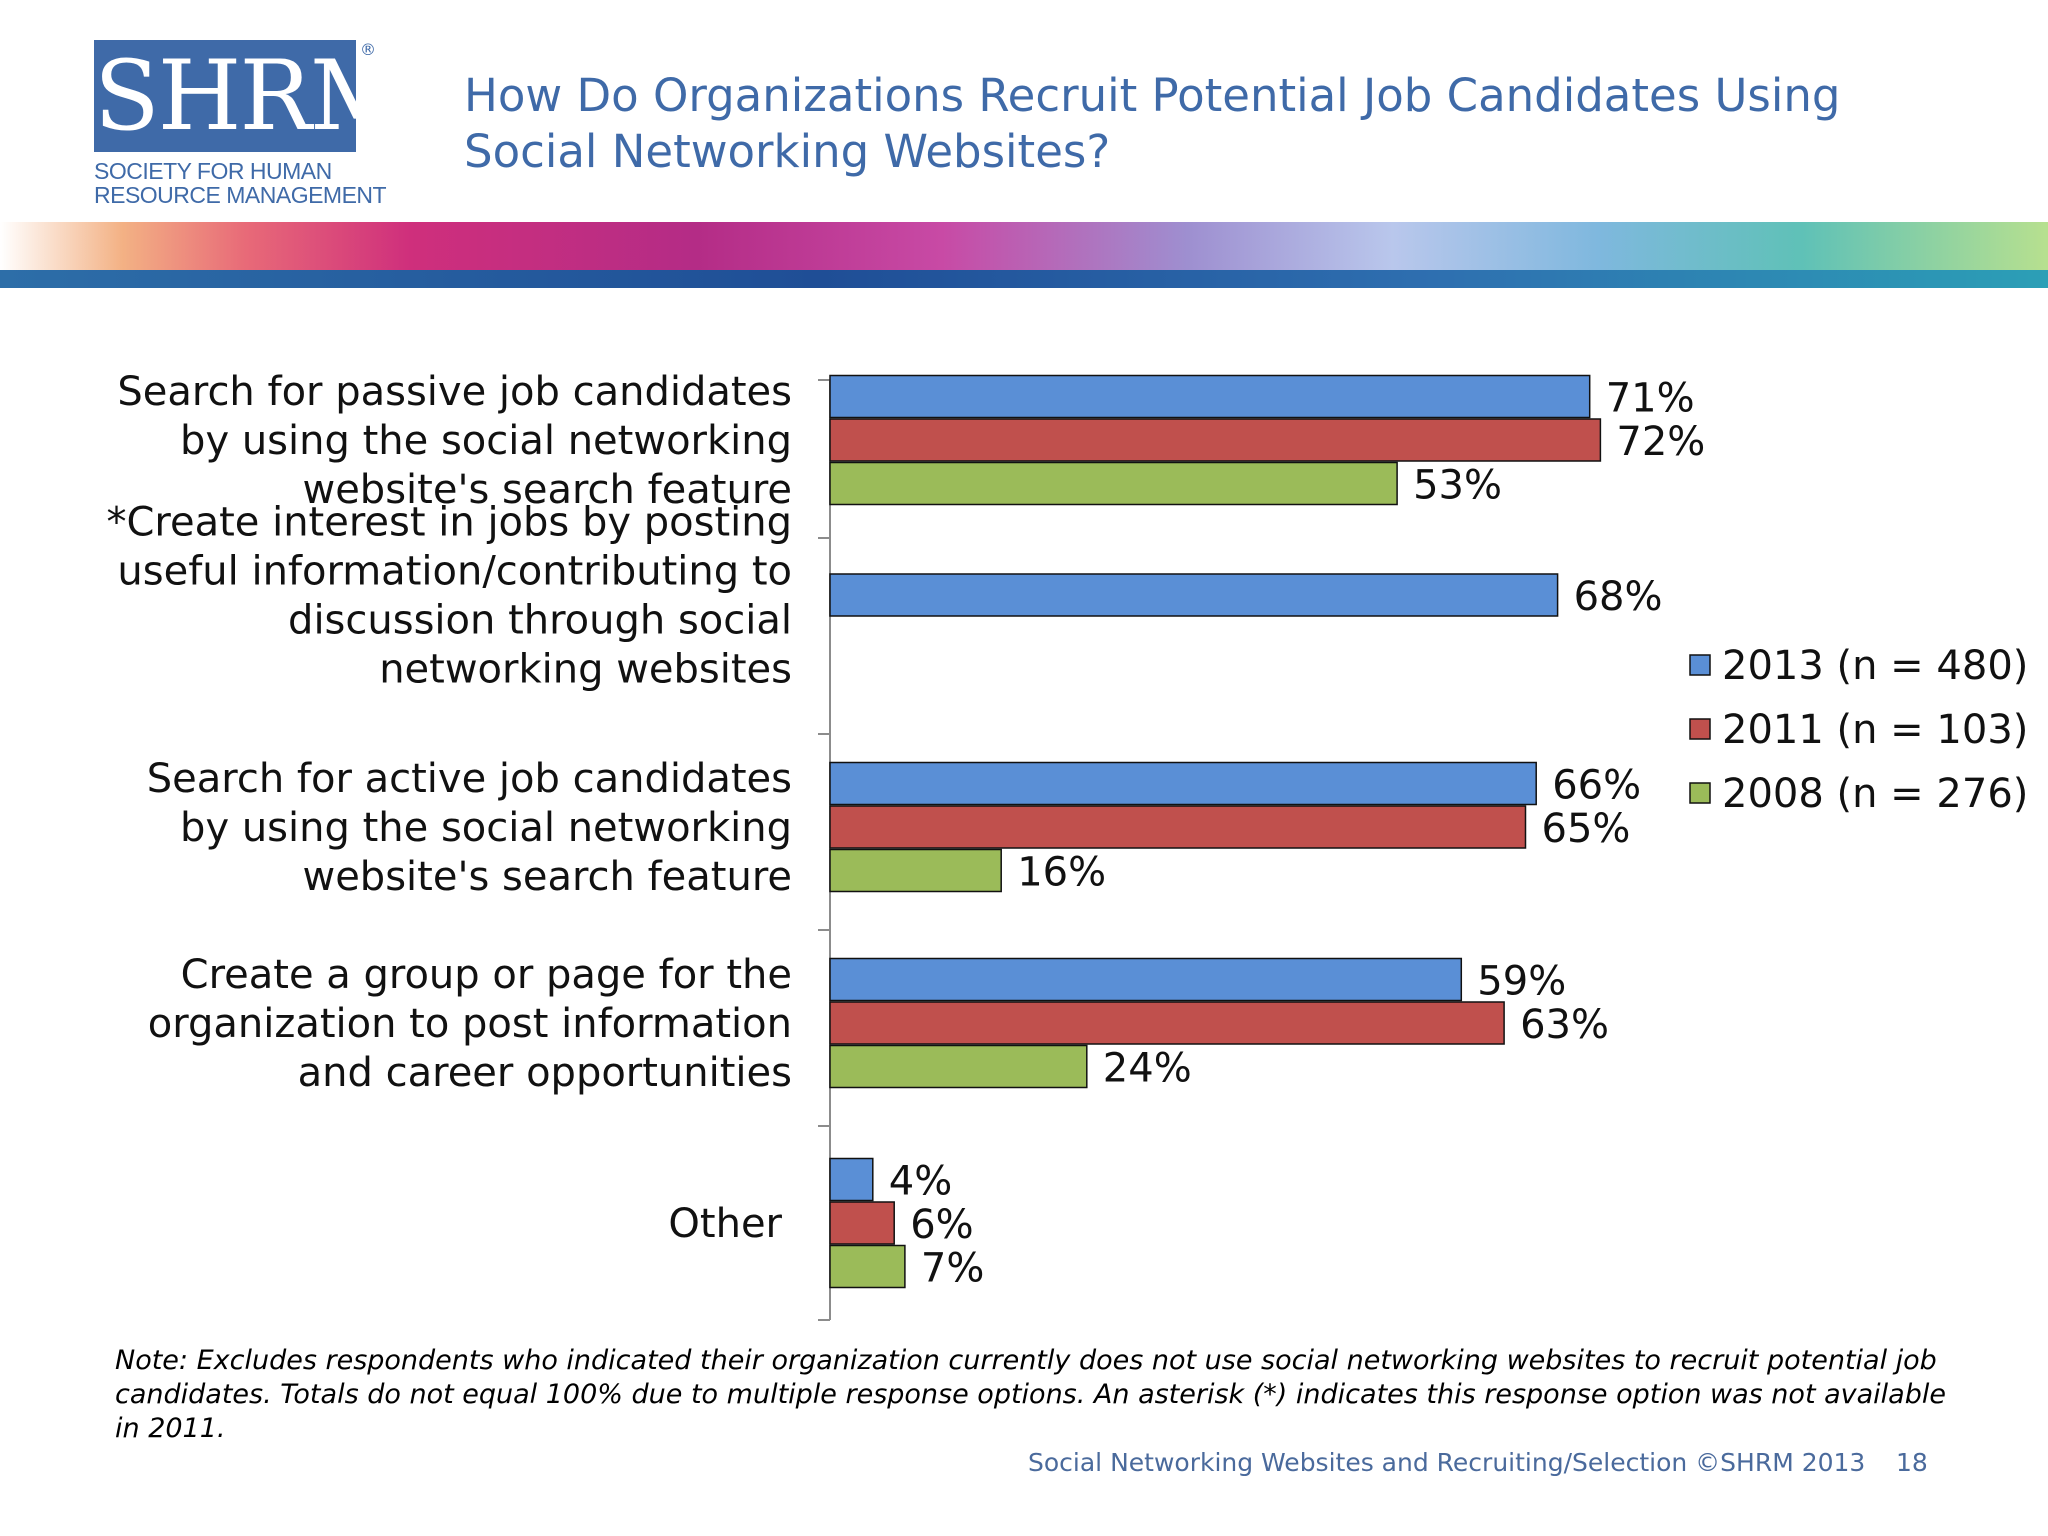  What do you see at coordinates (1521, 982) in the screenshot?
I see `data-label-3-0: 59%` at bounding box center [1521, 982].